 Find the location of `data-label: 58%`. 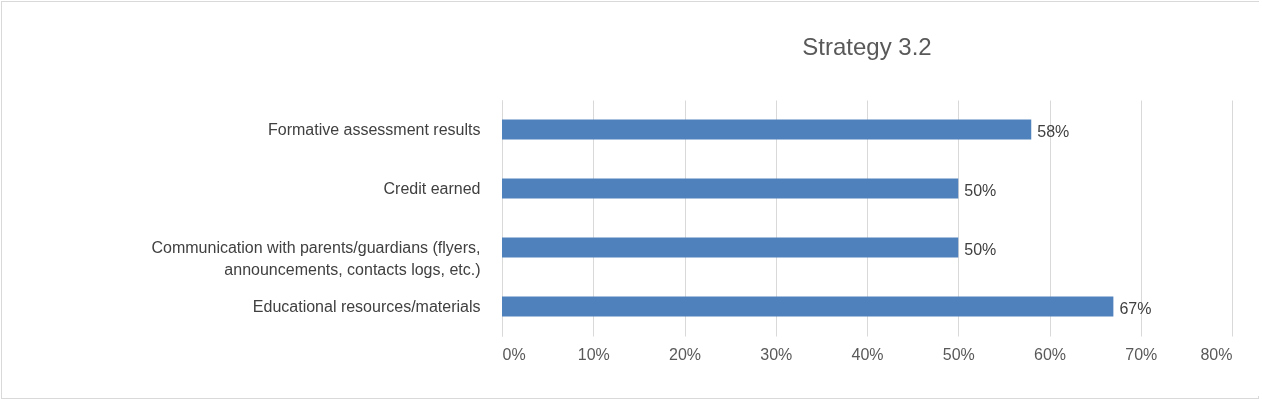

data-label: 58% is located at coordinates (1053, 131).